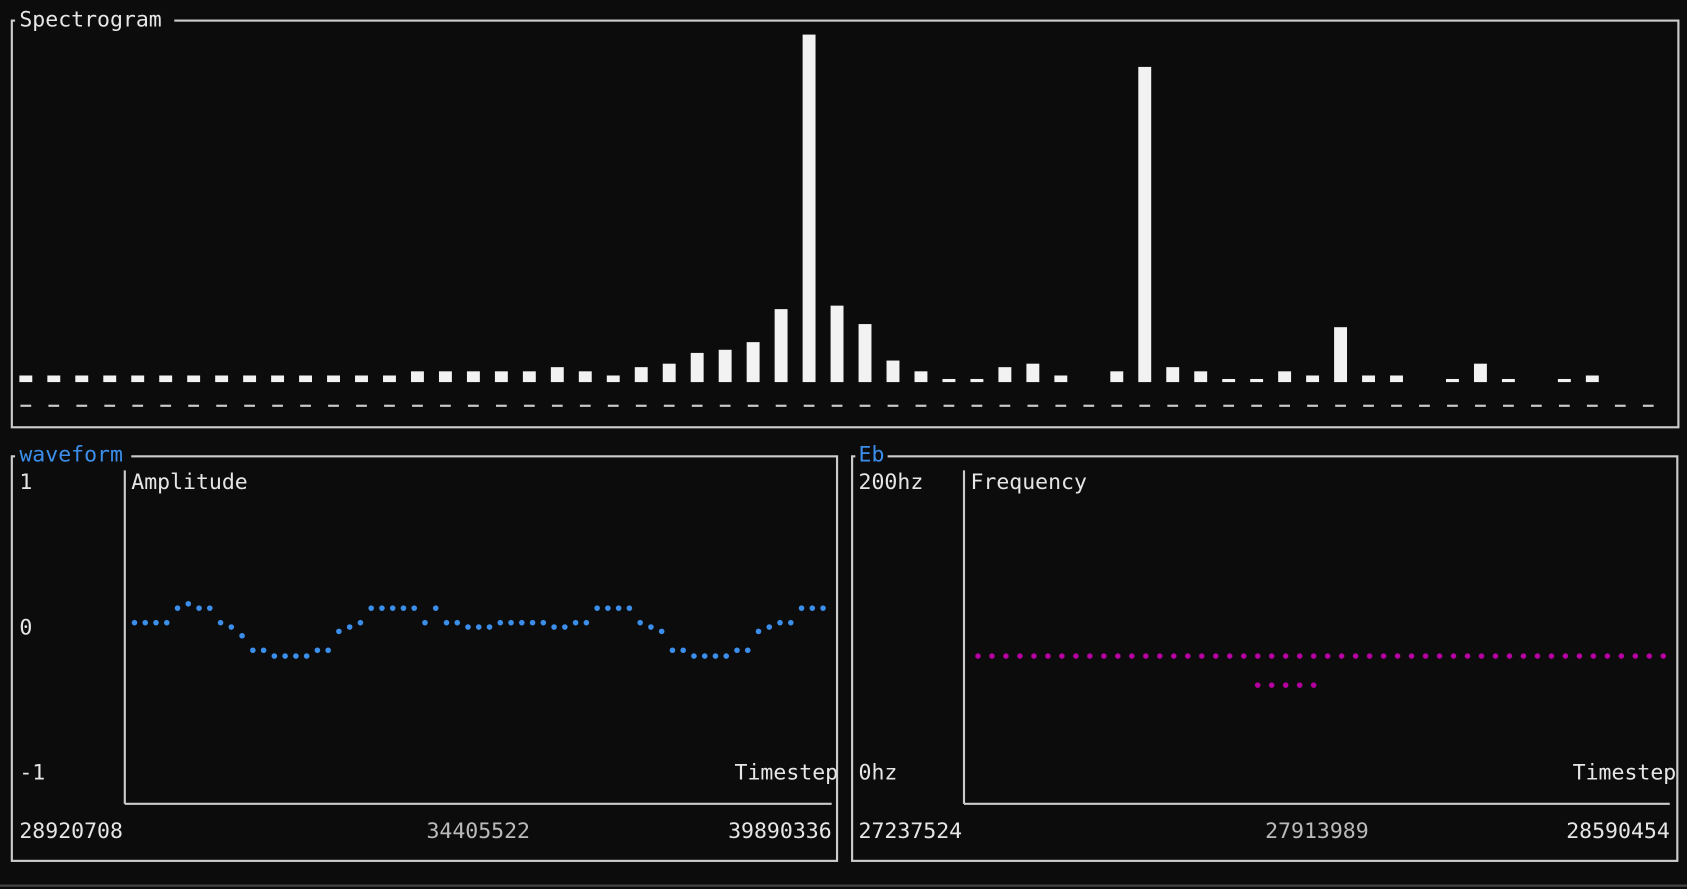  I want to click on x-tick-label: 27913989, so click(1317, 831).